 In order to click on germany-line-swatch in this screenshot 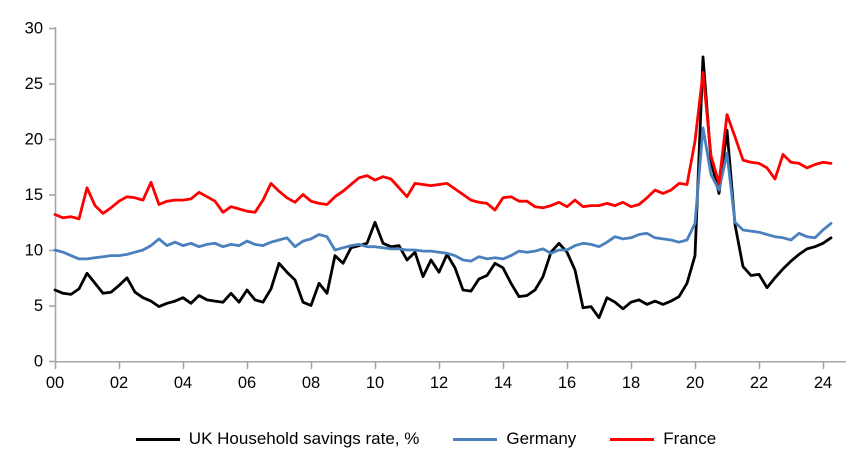, I will do `click(475, 439)`.